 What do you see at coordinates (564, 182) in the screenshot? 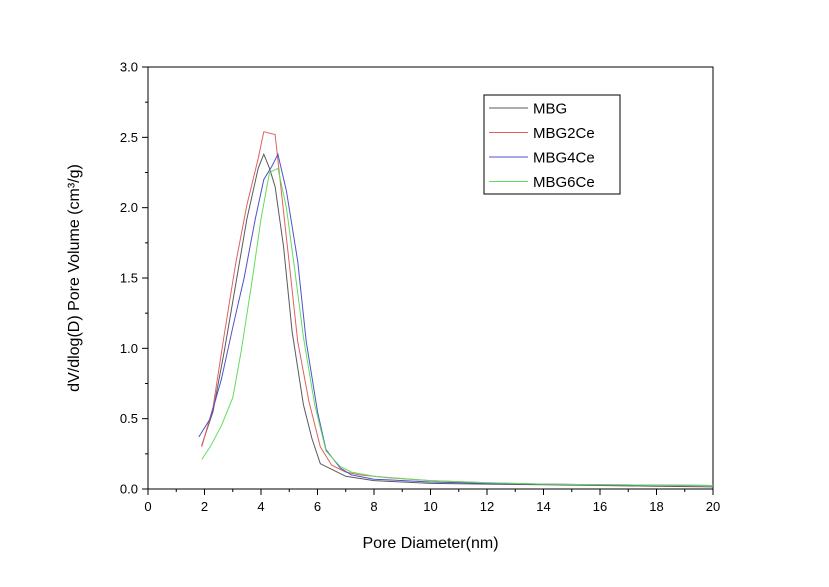
I see `legend-label-mbg6ce: MBG6Ce` at bounding box center [564, 182].